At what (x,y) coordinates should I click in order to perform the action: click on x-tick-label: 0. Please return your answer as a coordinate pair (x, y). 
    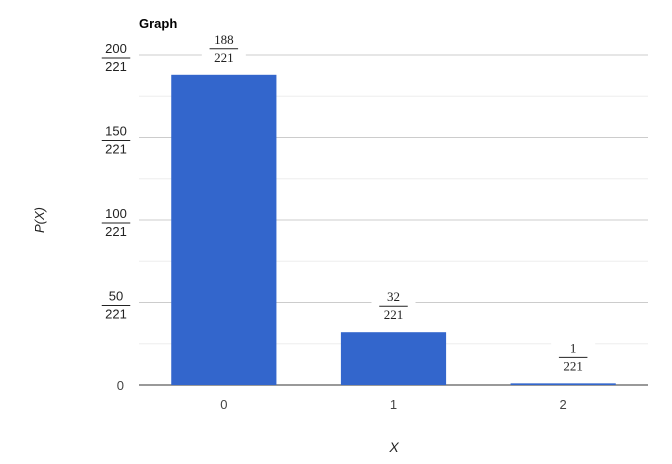
    Looking at the image, I should click on (223, 404).